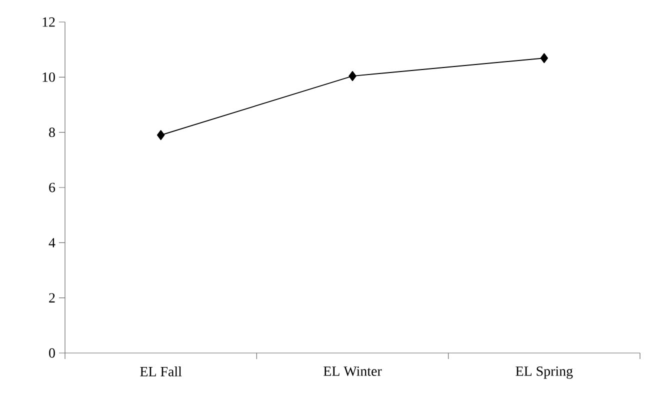 The width and height of the screenshot is (656, 402). What do you see at coordinates (52, 297) in the screenshot?
I see `y-tick-label: 2` at bounding box center [52, 297].